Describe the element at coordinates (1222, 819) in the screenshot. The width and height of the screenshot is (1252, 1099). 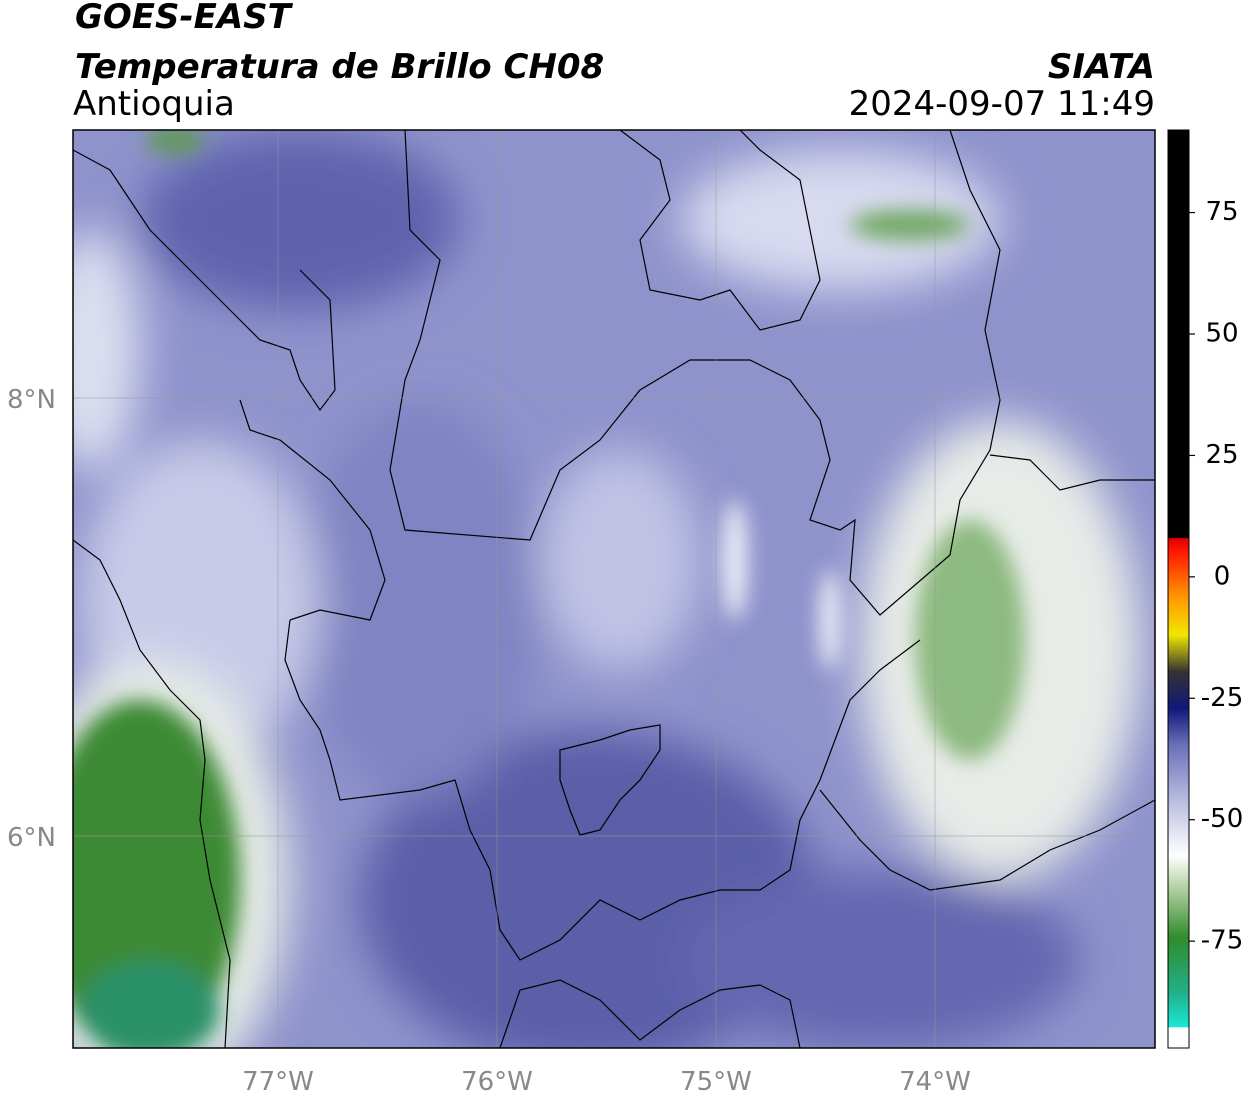
I see `colorbar-tick-label: -50` at that location.